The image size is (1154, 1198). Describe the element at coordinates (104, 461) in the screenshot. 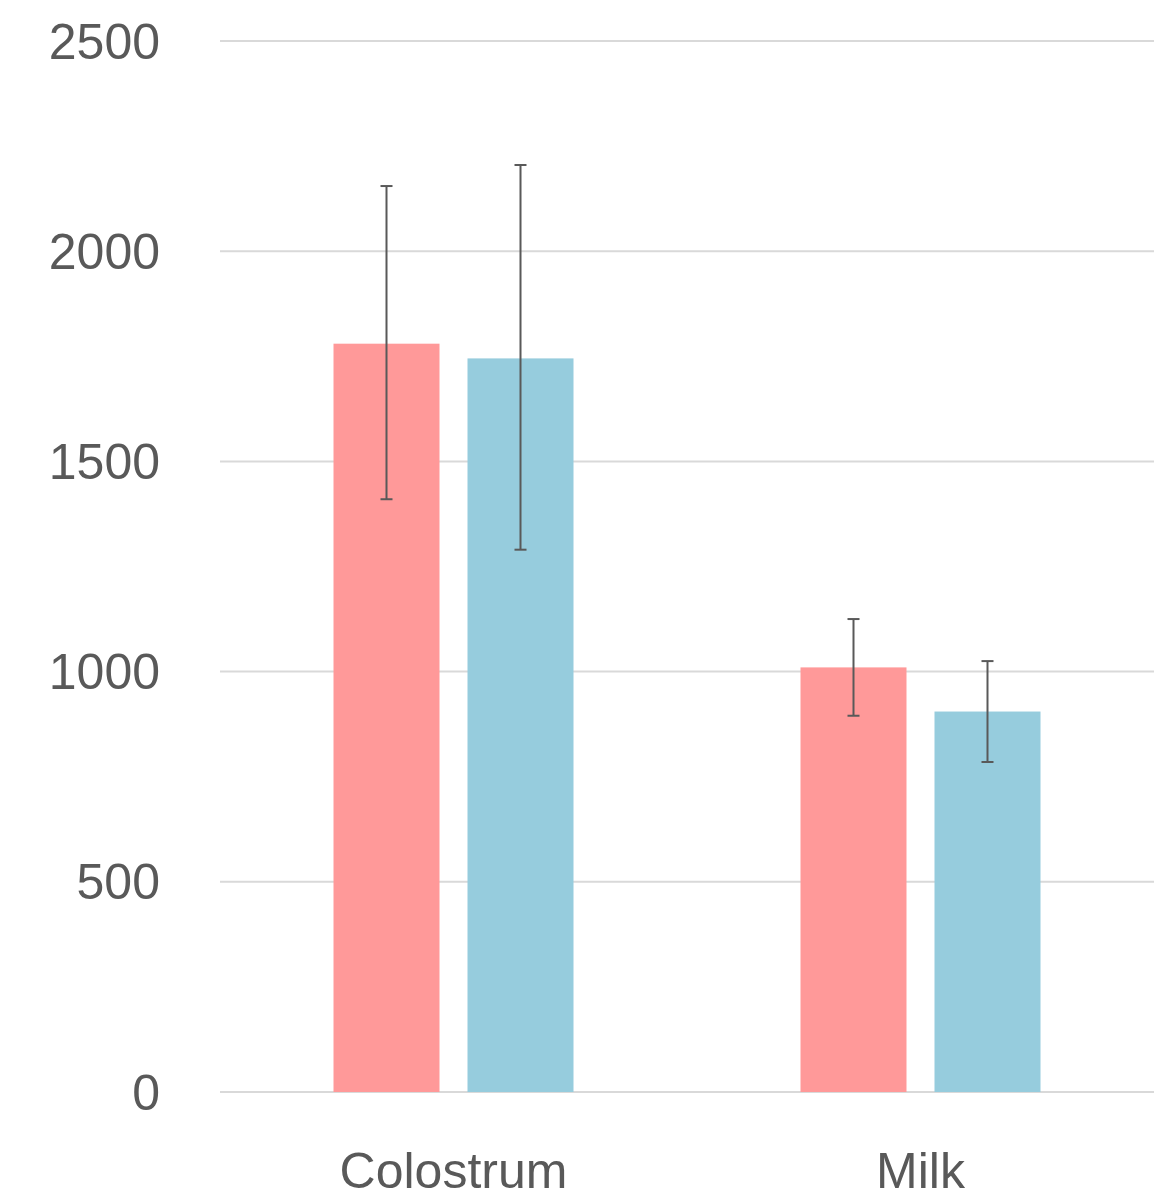

I see `y-tick-label: 1500` at that location.